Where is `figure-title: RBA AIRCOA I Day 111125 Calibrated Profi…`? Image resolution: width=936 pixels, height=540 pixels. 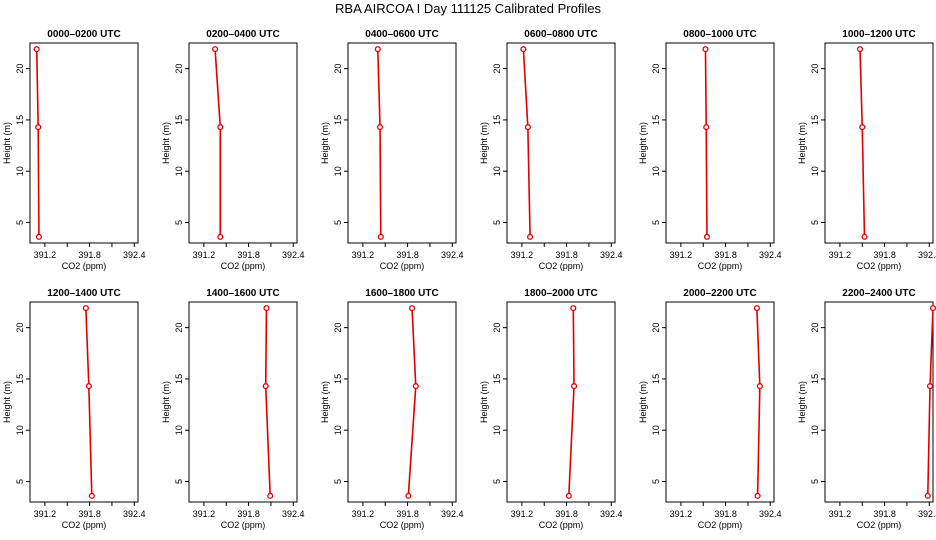 figure-title: RBA AIRCOA I Day 111125 Calibrated Profi… is located at coordinates (468, 8).